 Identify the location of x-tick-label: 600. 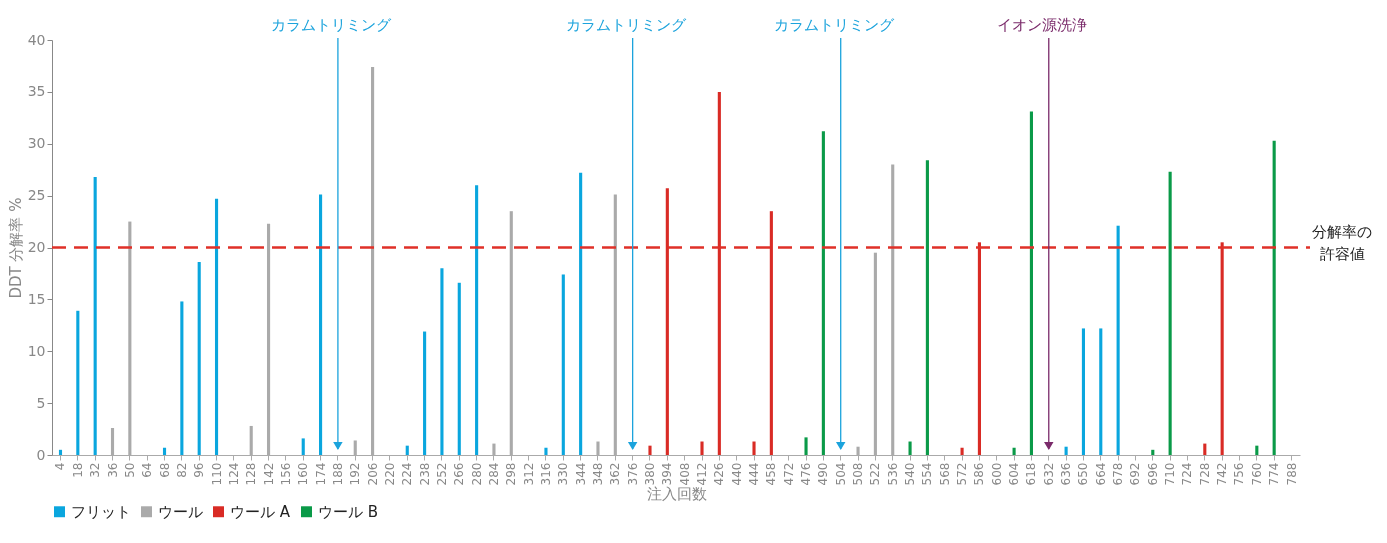
(996, 474).